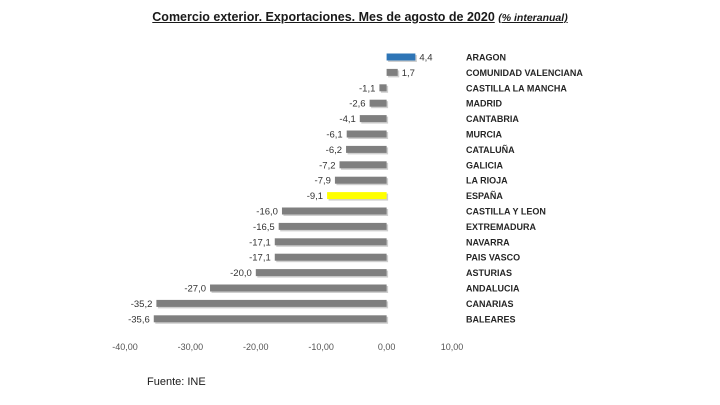  What do you see at coordinates (491, 319) in the screenshot?
I see `category-label-18: BALEARES` at bounding box center [491, 319].